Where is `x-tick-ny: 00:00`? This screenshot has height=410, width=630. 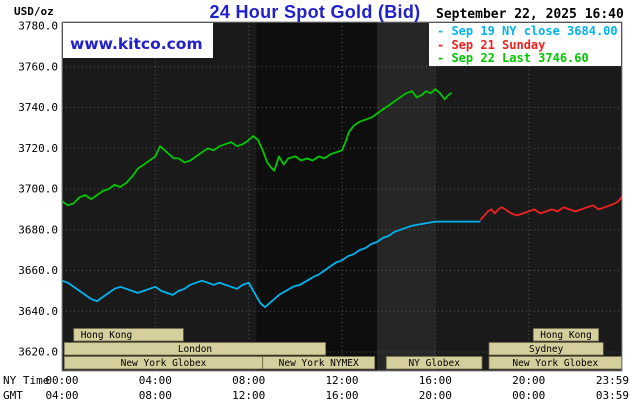 x-tick-ny: 00:00 is located at coordinates (61, 380).